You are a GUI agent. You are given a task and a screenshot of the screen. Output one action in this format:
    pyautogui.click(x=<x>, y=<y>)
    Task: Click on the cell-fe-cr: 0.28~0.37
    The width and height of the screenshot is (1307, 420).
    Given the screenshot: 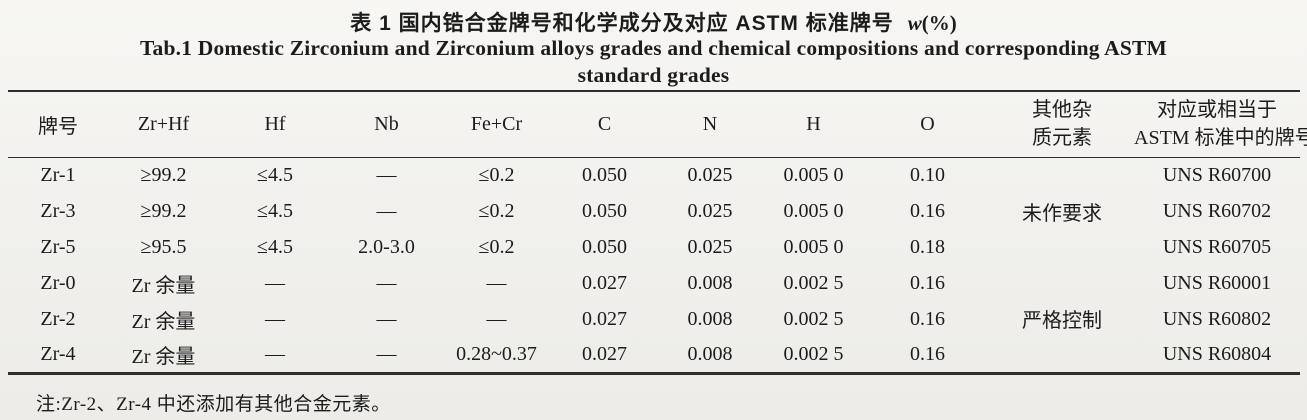 What is the action you would take?
    pyautogui.click(x=496, y=353)
    